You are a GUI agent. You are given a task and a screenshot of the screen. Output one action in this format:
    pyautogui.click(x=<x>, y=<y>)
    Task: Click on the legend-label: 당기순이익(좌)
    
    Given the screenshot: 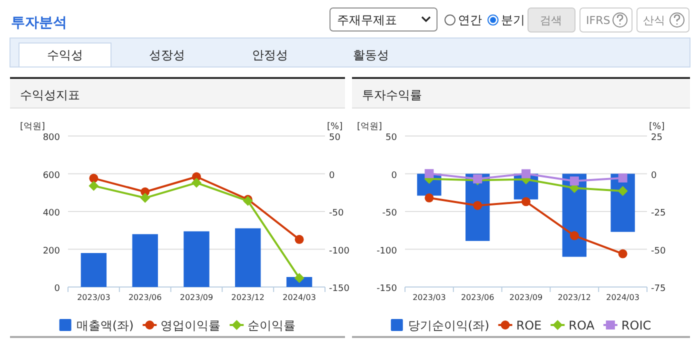 What is the action you would take?
    pyautogui.click(x=449, y=325)
    